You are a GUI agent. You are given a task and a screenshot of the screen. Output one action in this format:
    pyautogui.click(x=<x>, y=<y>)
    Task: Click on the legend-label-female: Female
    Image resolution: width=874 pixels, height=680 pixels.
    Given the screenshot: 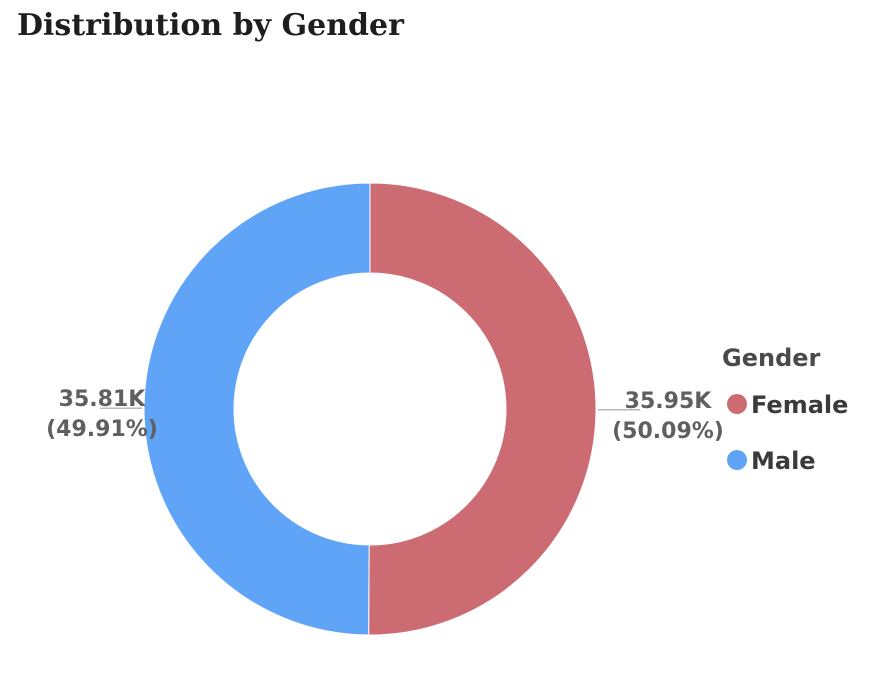 What is the action you would take?
    pyautogui.click(x=799, y=405)
    